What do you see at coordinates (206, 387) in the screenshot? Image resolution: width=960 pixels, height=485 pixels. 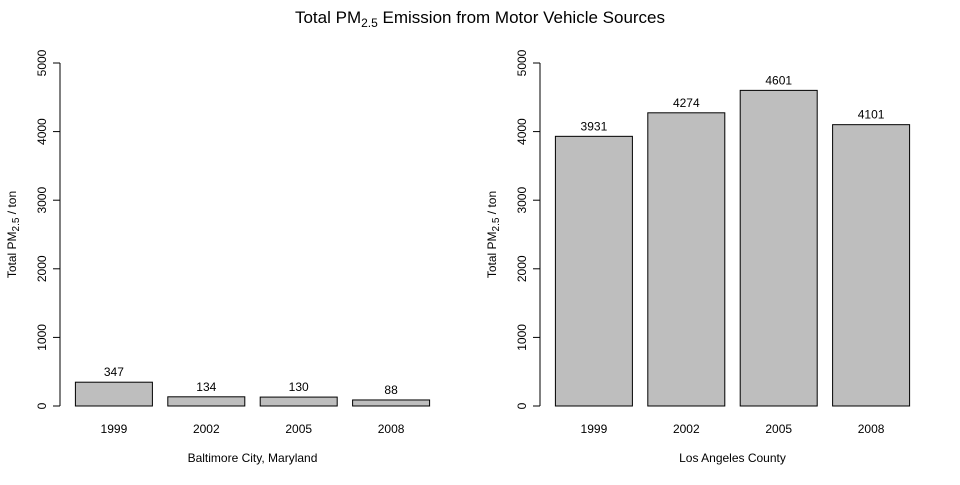 I see `data-label: 134` at bounding box center [206, 387].